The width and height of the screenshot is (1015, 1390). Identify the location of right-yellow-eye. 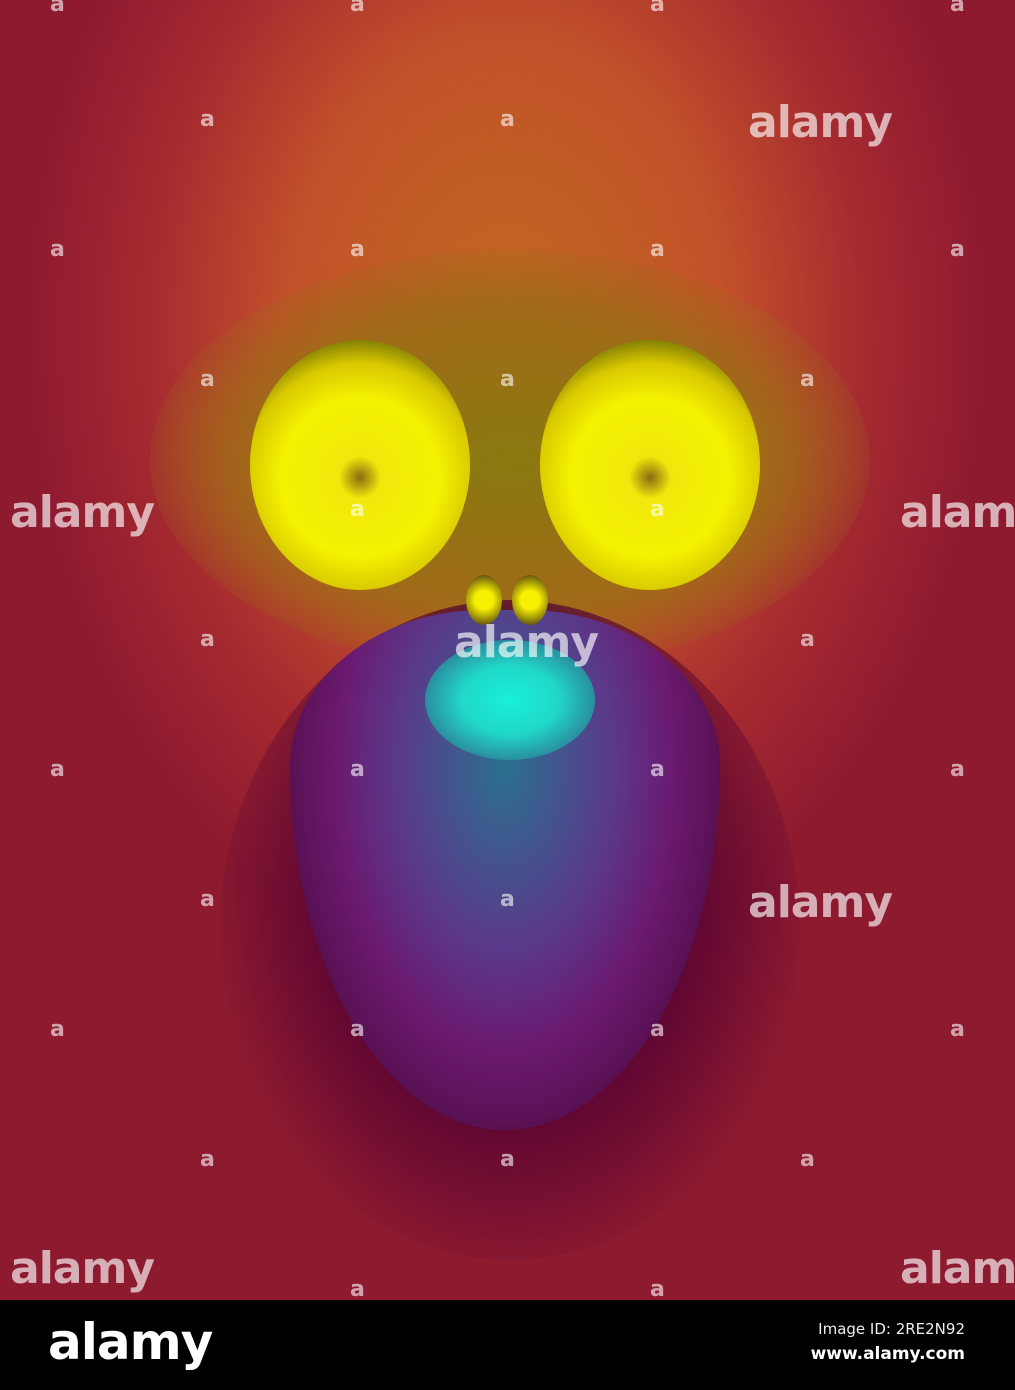
(650, 465).